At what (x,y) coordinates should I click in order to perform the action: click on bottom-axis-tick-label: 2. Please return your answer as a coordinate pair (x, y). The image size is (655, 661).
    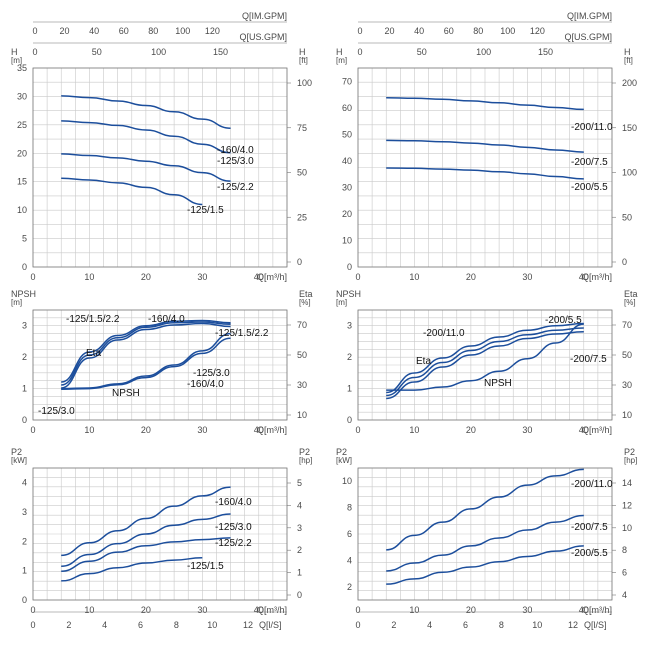
    Looking at the image, I should click on (393, 625).